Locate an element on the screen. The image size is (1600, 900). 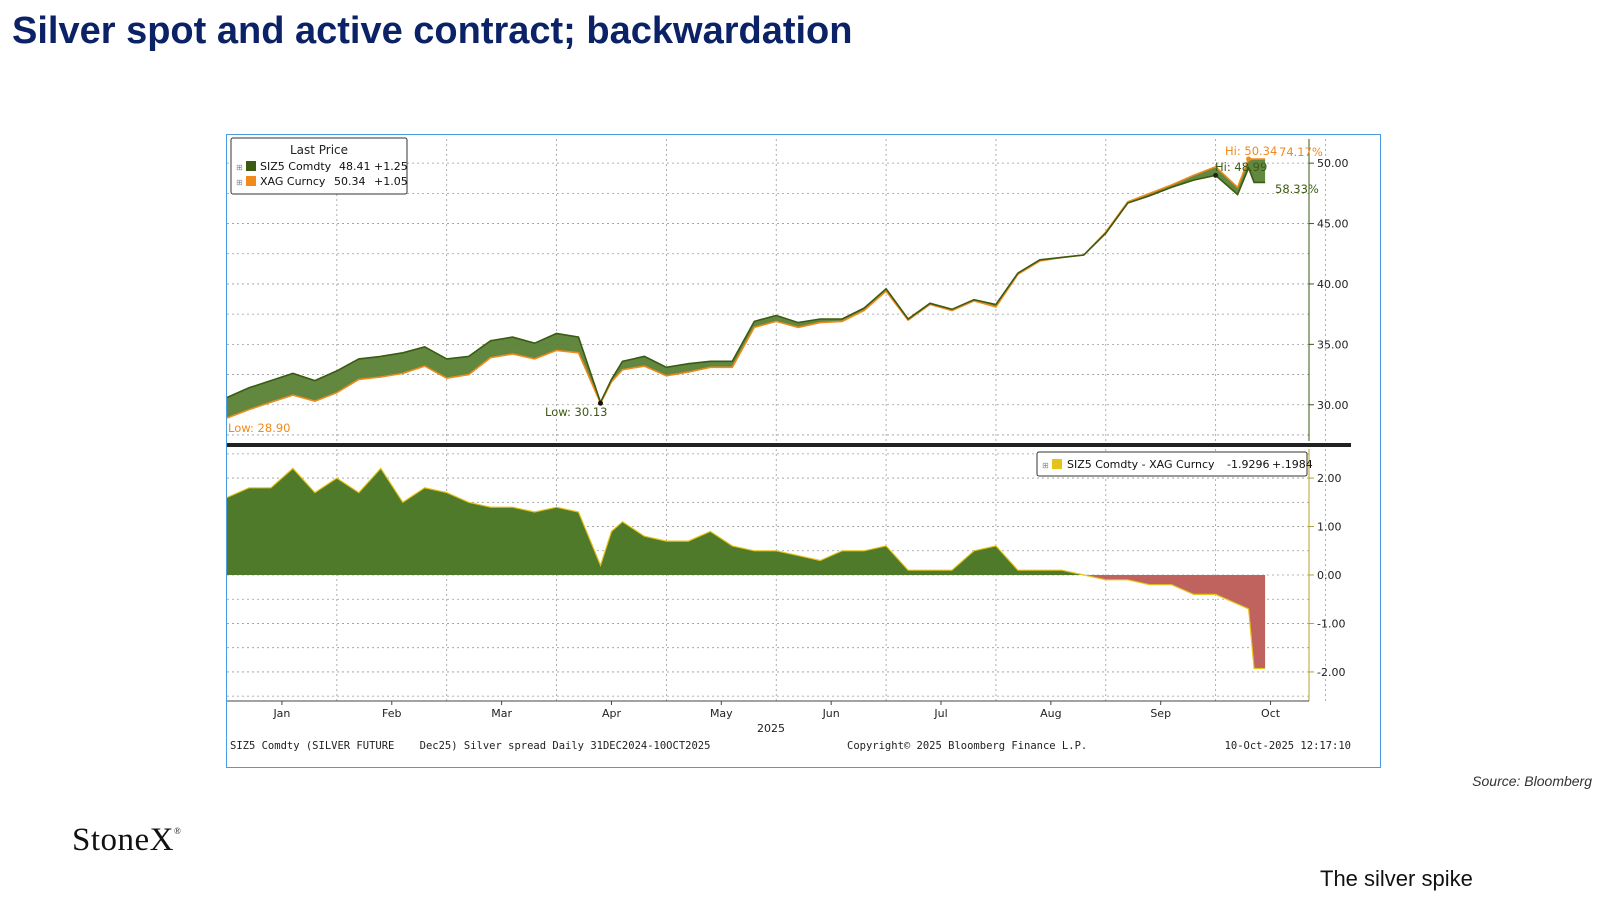
legend-name-siz5: SIZ5 Comdty is located at coordinates (296, 166).